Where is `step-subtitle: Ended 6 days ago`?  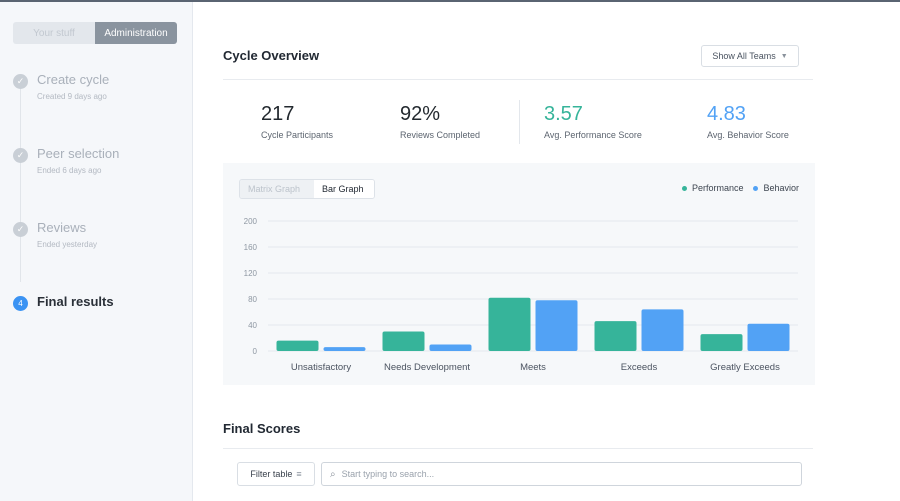
step-subtitle: Ended 6 days ago is located at coordinates (69, 170).